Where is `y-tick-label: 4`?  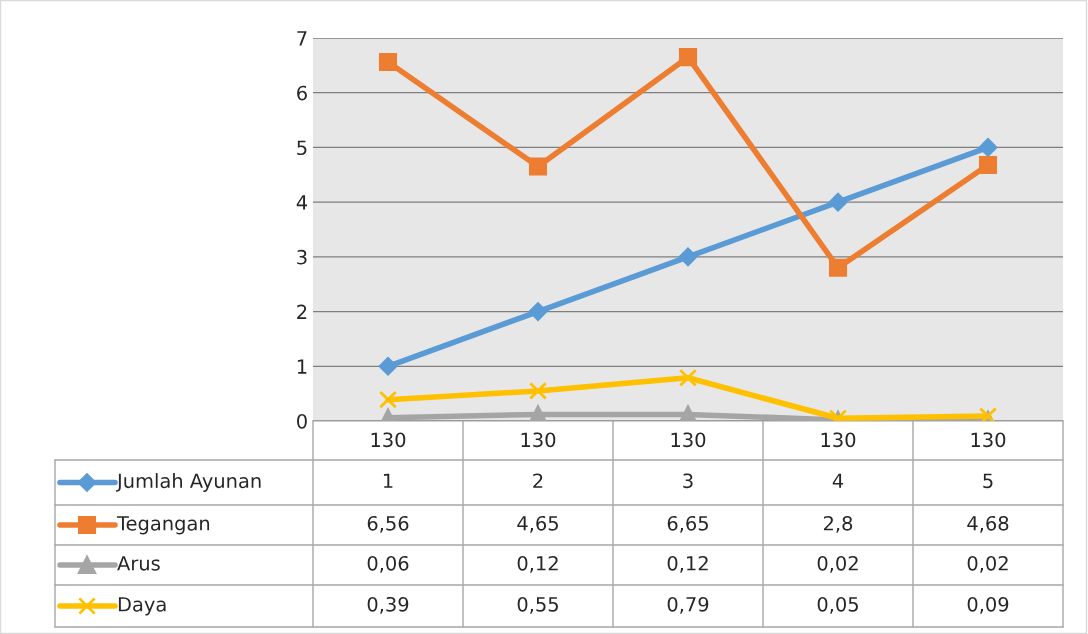 y-tick-label: 4 is located at coordinates (302, 202).